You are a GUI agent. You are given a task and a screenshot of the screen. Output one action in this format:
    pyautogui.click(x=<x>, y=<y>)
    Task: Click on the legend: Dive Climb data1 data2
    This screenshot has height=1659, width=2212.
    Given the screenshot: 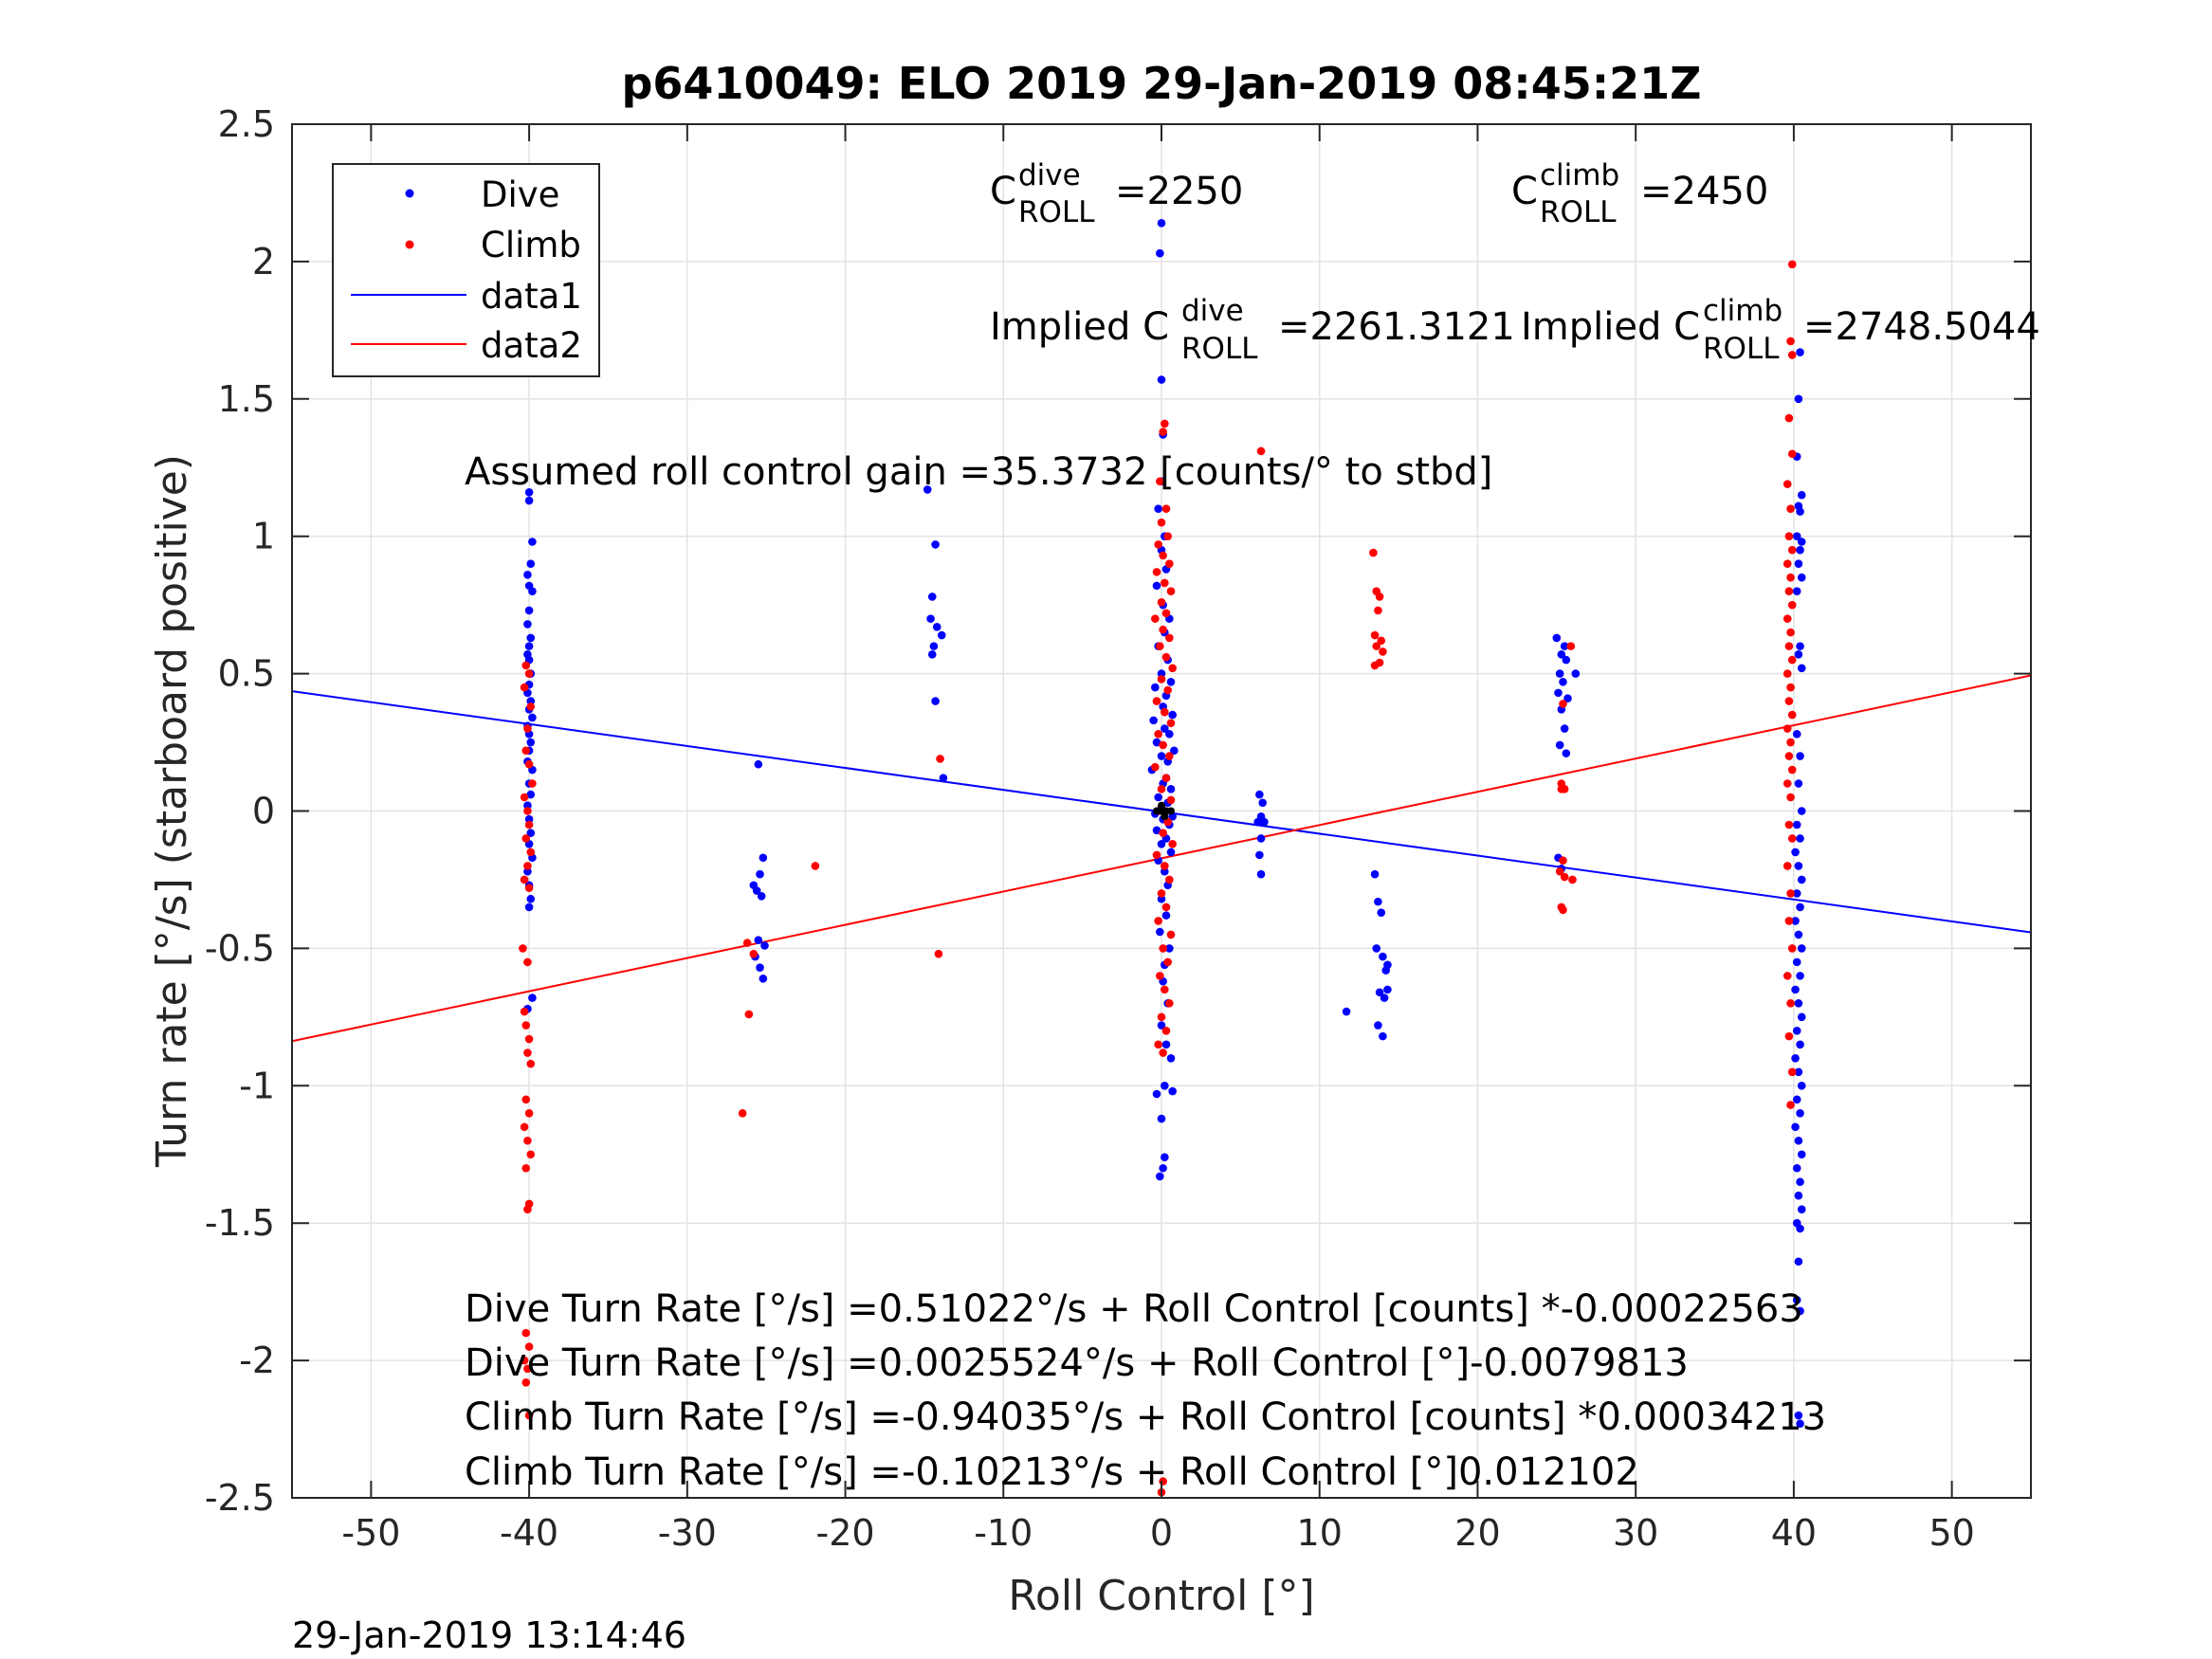 What is the action you would take?
    pyautogui.click(x=466, y=270)
    